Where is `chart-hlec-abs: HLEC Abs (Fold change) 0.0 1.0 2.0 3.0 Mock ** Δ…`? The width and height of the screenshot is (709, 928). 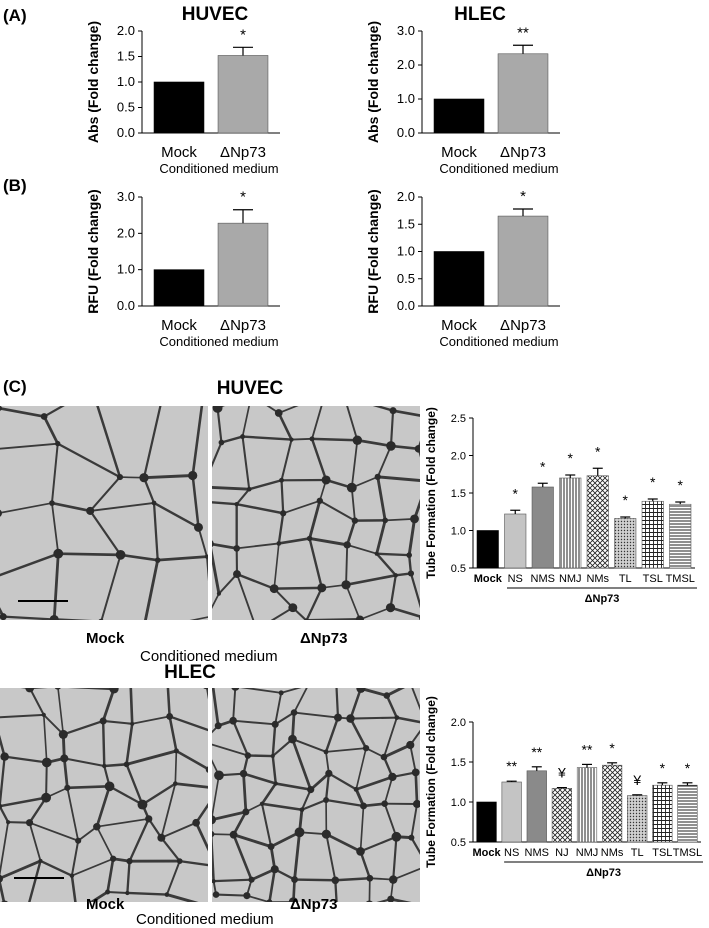 chart-hlec-abs: HLEC Abs (Fold change) 0.0 1.0 2.0 3.0 Mock ** Δ… is located at coordinates (462, 90).